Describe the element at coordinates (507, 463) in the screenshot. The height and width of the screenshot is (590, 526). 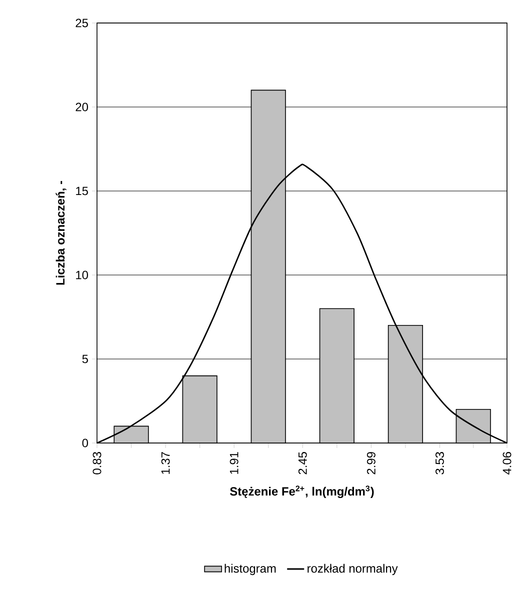
I see `x-tick-label: 4.06` at that location.